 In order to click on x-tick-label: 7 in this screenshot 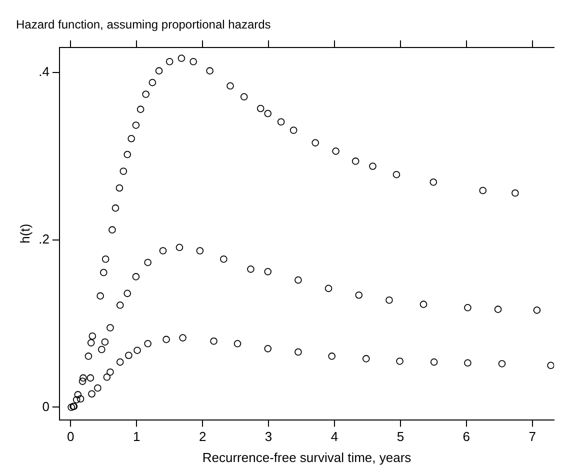, I will do `click(532, 436)`.